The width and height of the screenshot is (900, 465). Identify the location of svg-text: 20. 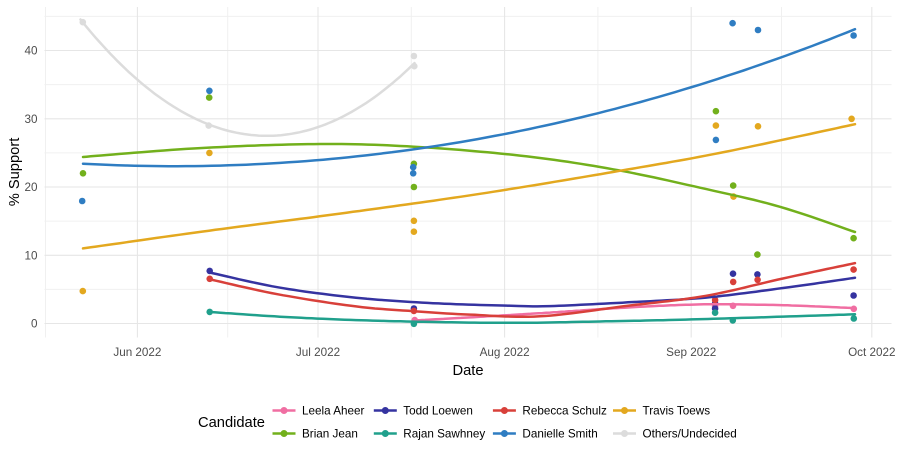
(31, 187).